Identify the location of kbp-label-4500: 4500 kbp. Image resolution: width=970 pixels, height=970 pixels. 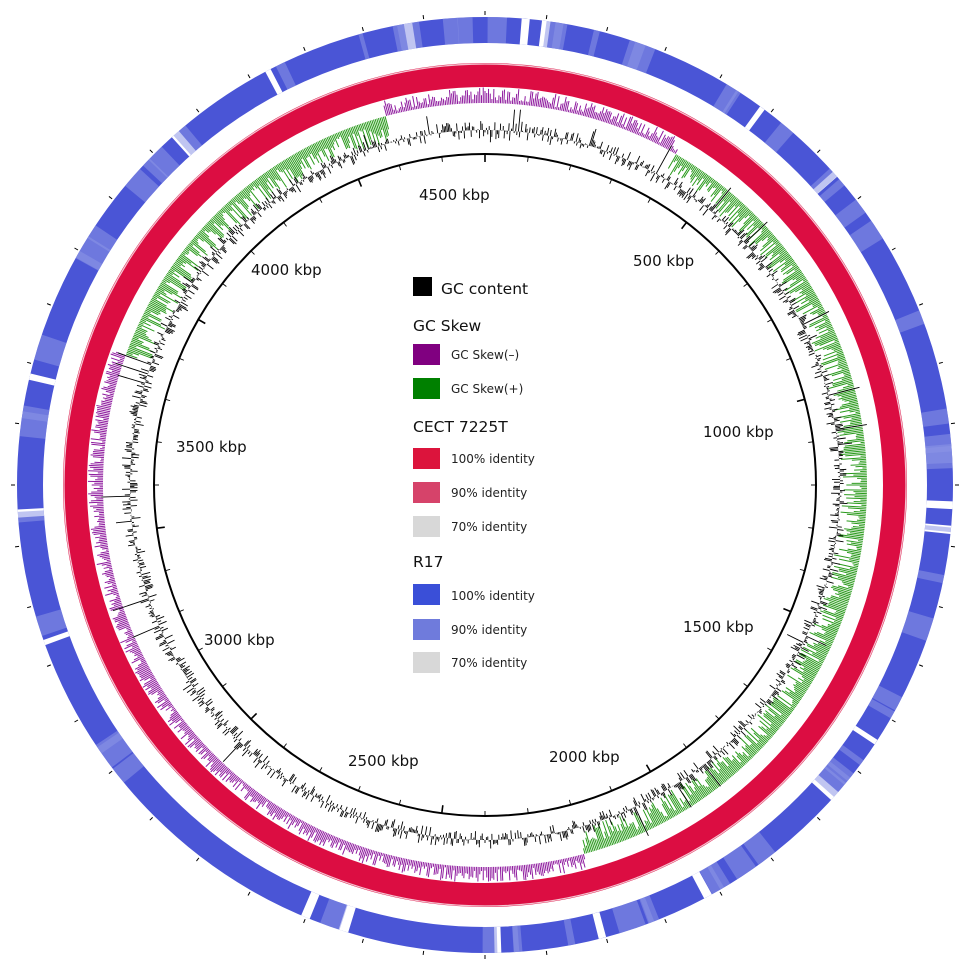
(454, 195).